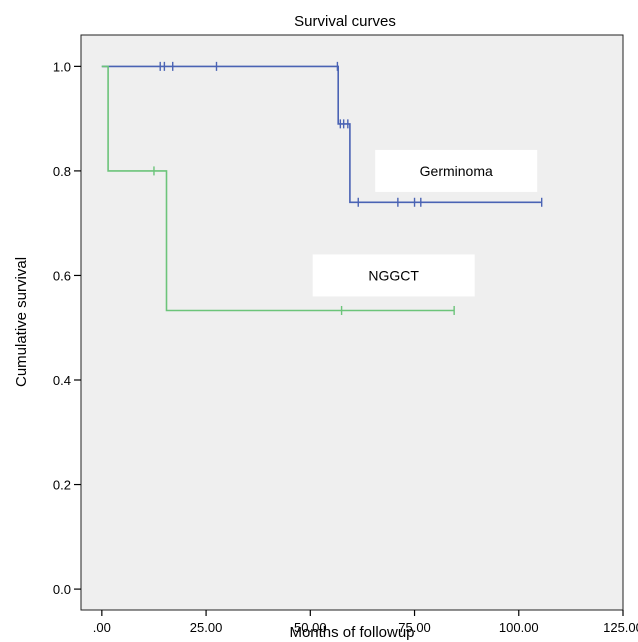 The height and width of the screenshot is (642, 638). What do you see at coordinates (102, 627) in the screenshot?
I see `x-tick-label: .00` at bounding box center [102, 627].